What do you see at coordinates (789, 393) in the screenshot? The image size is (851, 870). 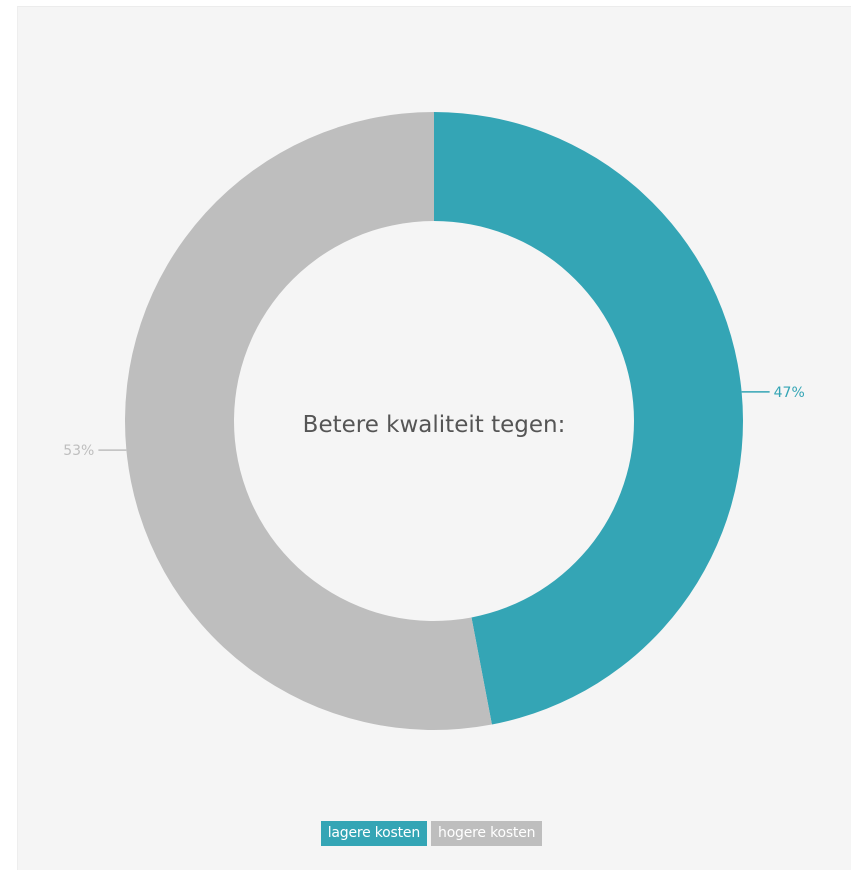 I see `data-label-lagere-kosten: 47%` at bounding box center [789, 393].